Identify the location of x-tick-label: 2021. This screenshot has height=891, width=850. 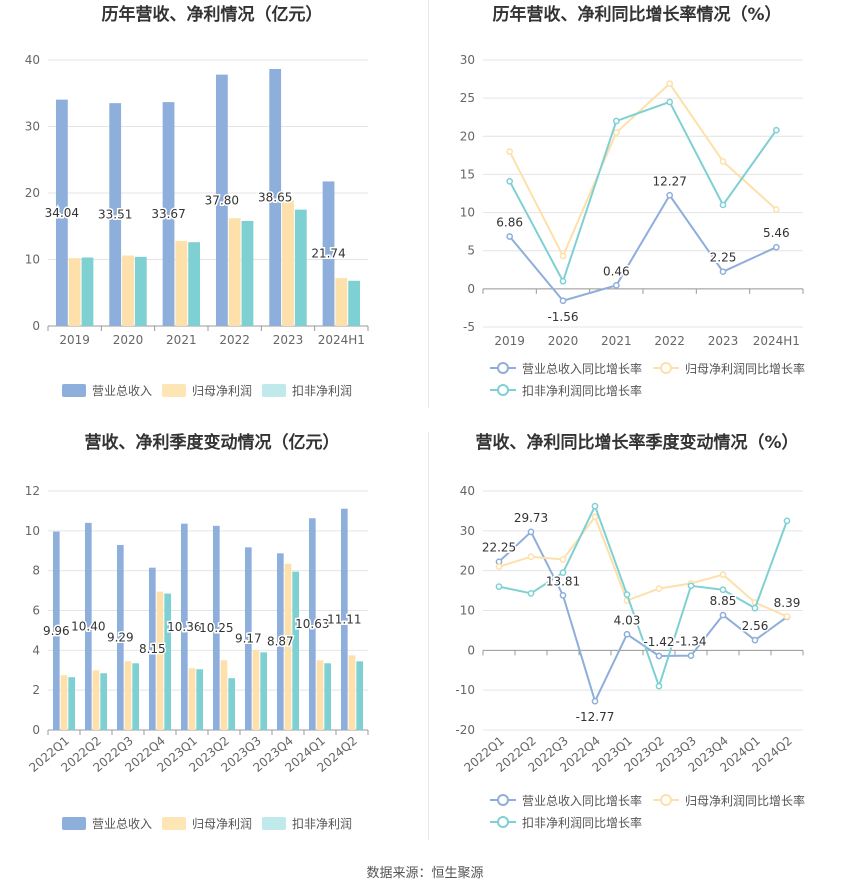
(616, 341).